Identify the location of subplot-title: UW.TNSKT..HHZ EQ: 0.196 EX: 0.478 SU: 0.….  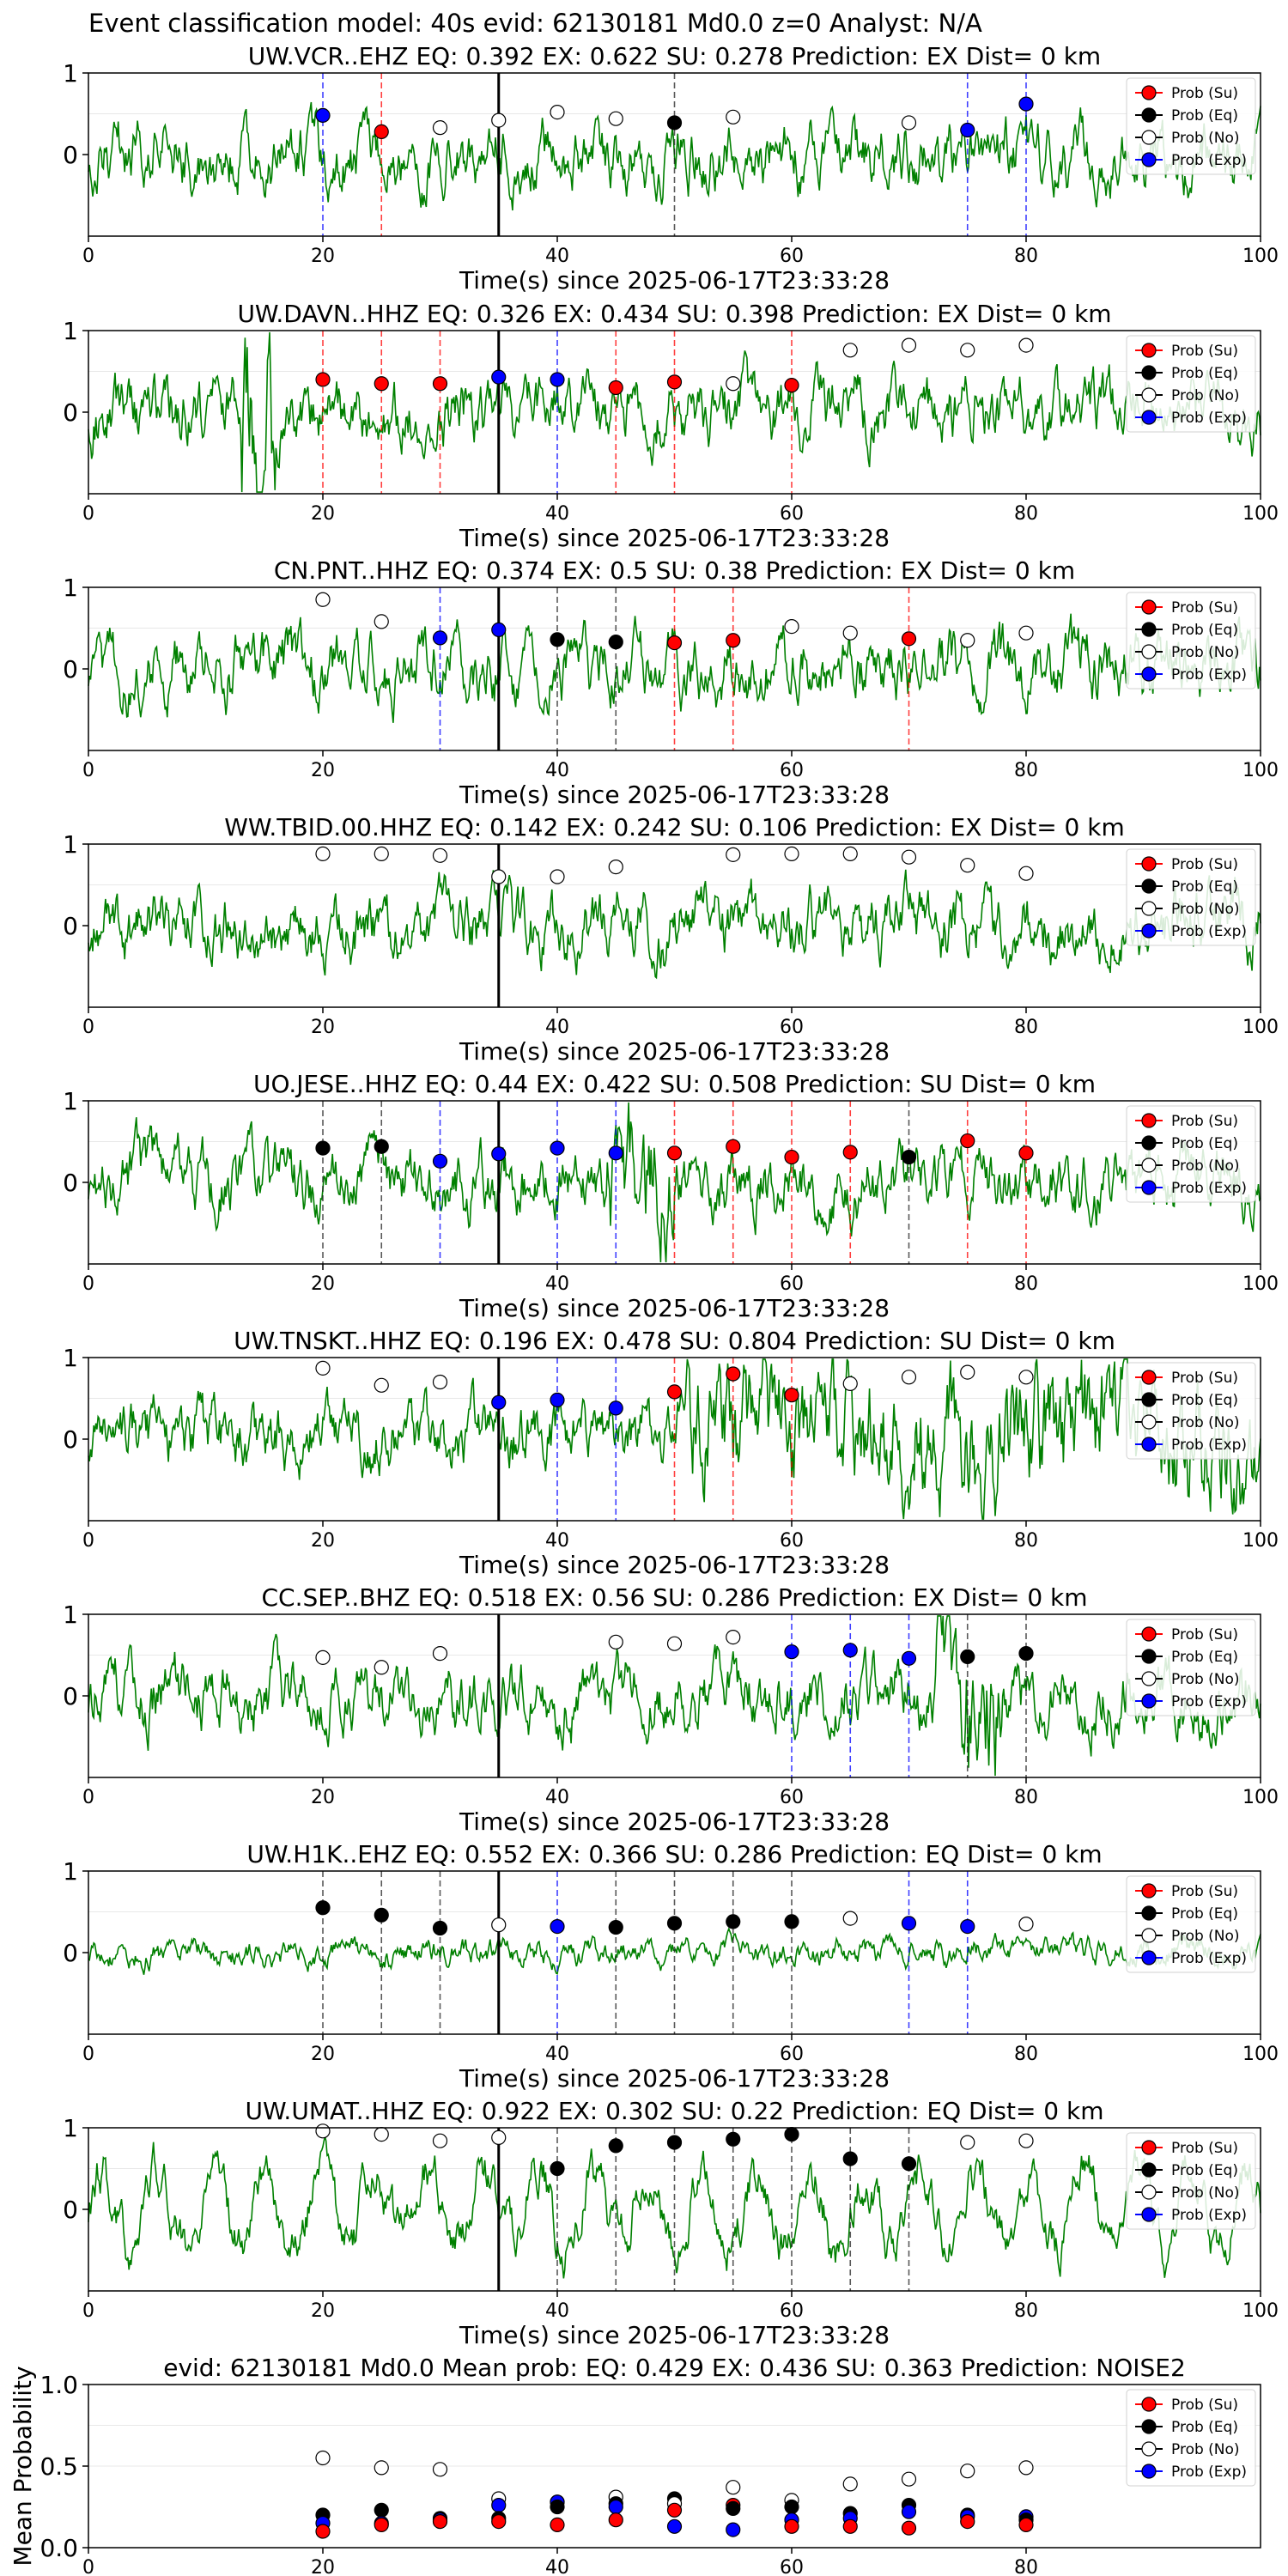
(674, 1341).